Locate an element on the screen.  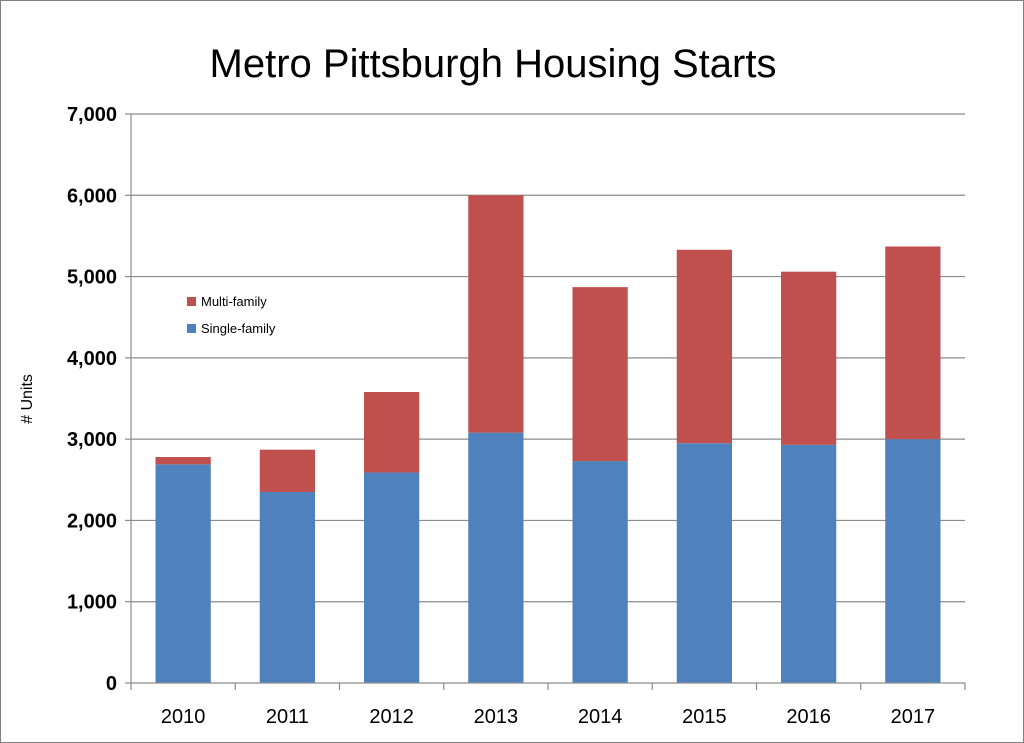
legend-label-multi-family: Multi-family is located at coordinates (234, 301).